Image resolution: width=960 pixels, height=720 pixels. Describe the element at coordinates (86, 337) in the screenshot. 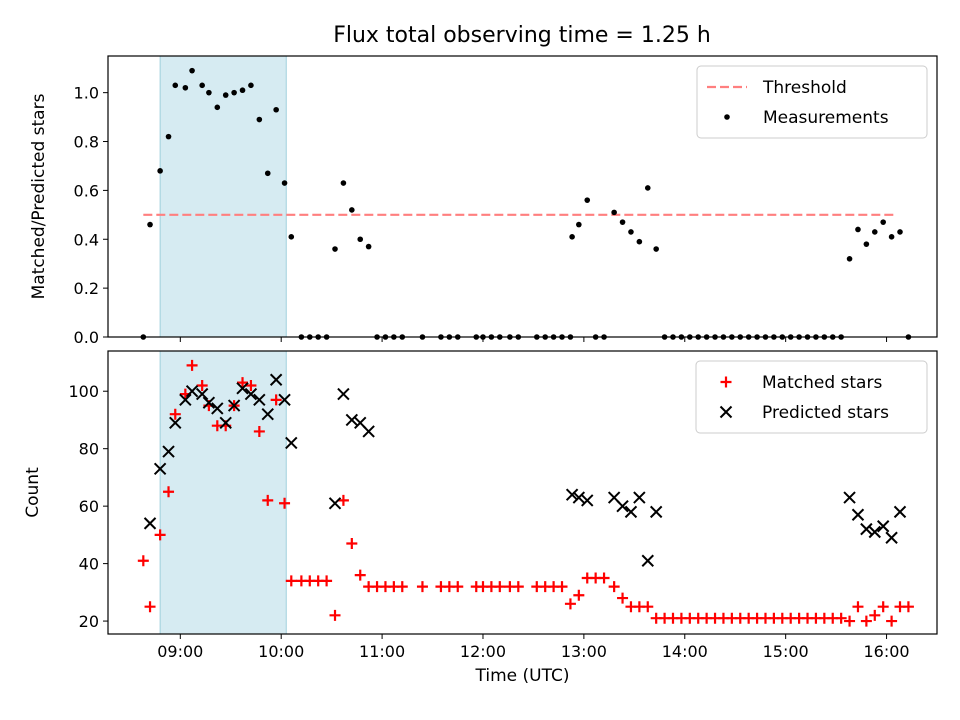

I see `y-tick-label: 0.0` at that location.